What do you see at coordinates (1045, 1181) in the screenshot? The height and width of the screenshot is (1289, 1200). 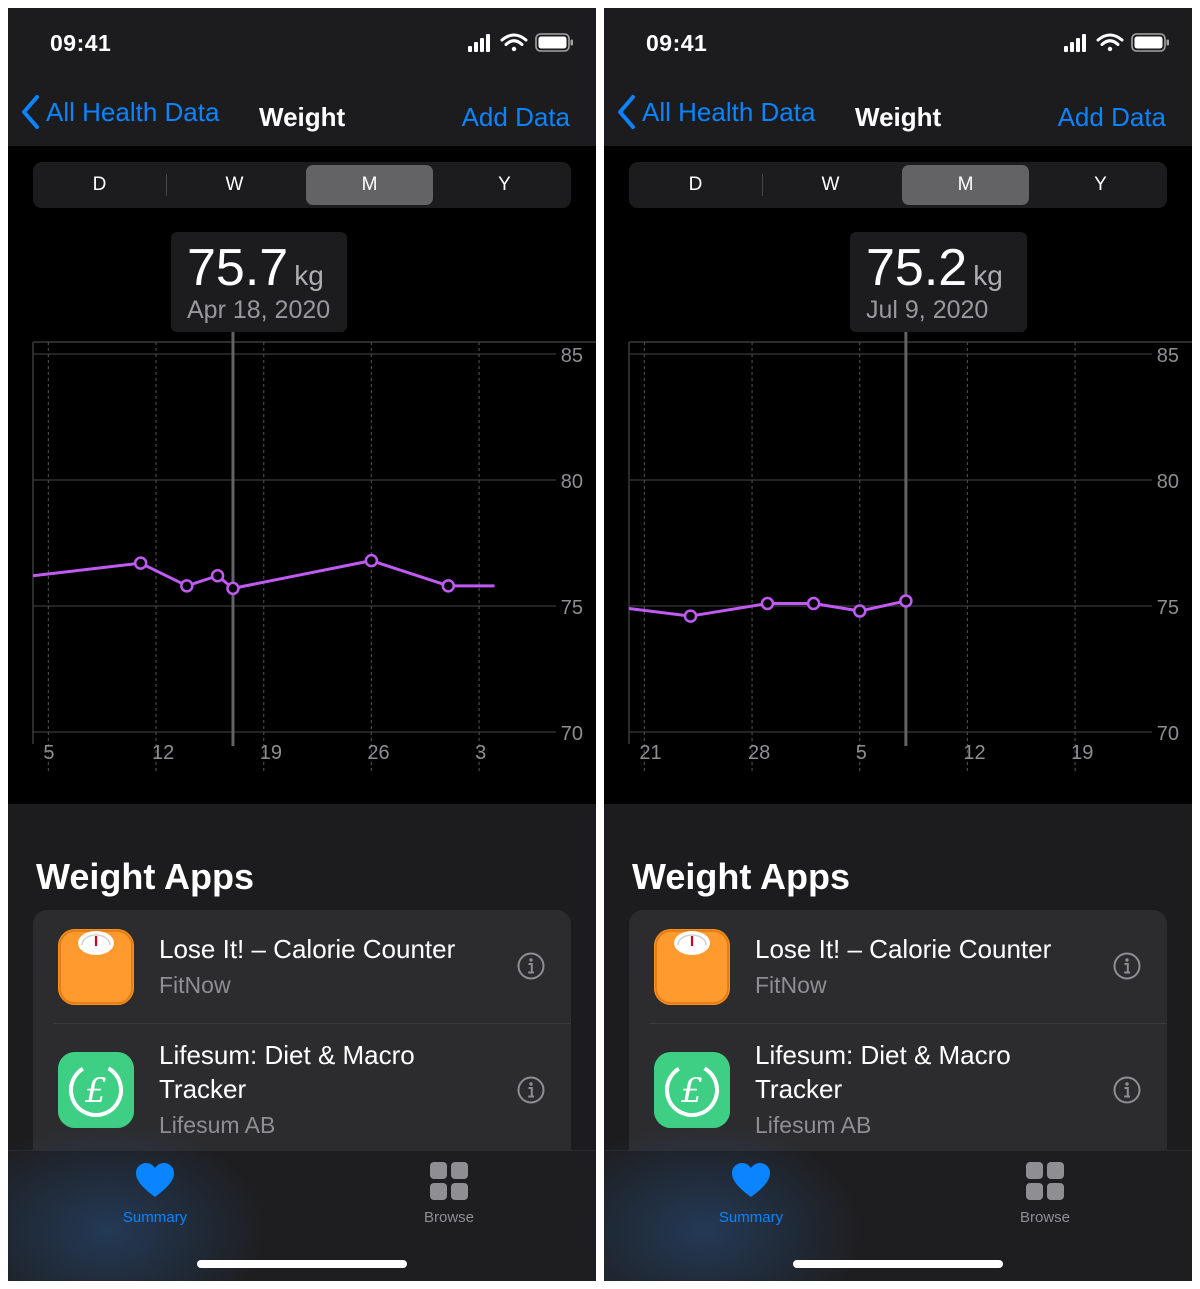 I see `grid-icon` at bounding box center [1045, 1181].